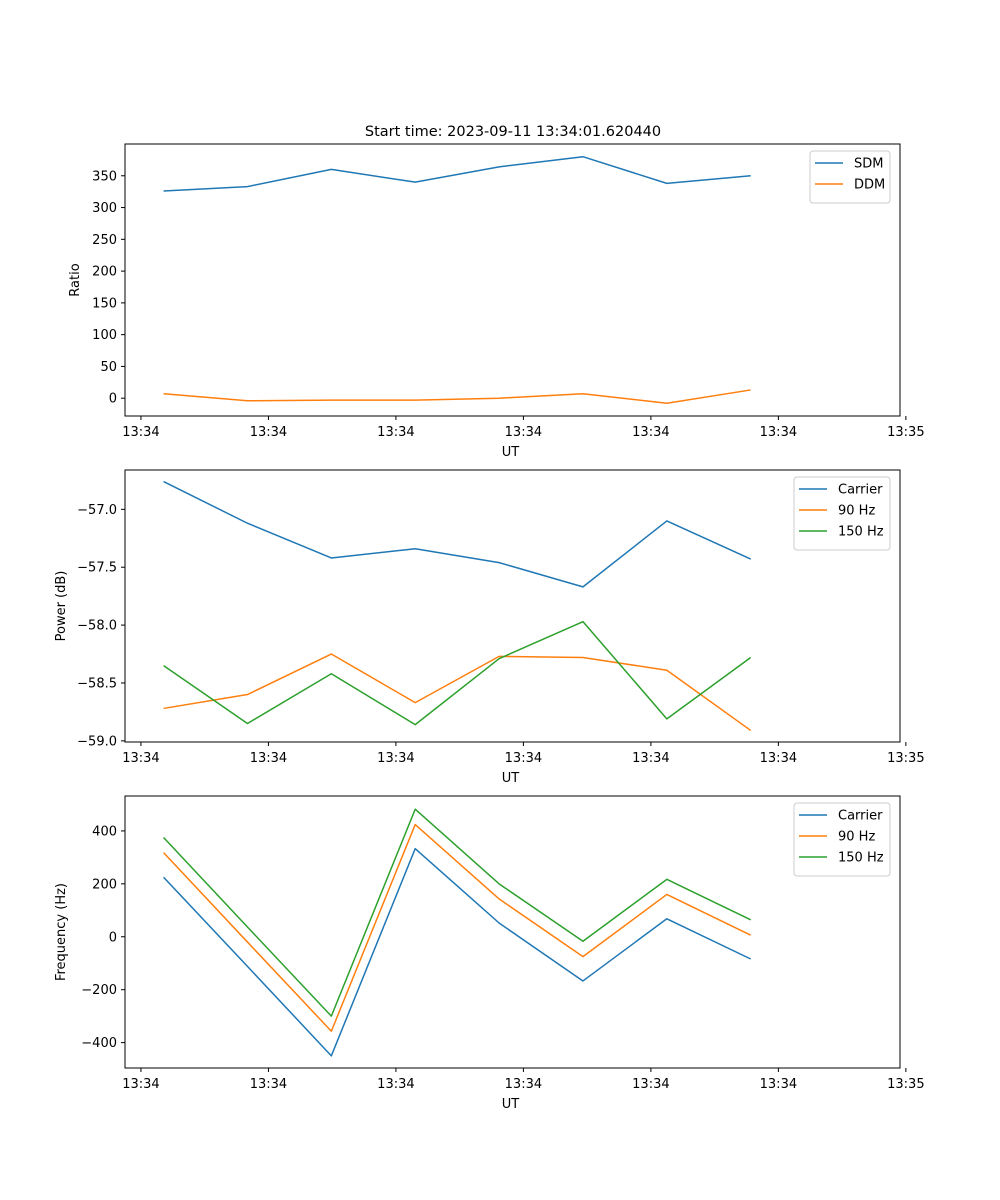  Describe the element at coordinates (104, 240) in the screenshot. I see `y-tick-label: 250` at that location.